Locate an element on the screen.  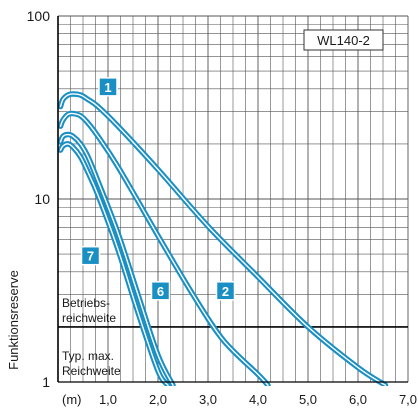
y-axis-label: Funktionsreserve is located at coordinates (13, 320).